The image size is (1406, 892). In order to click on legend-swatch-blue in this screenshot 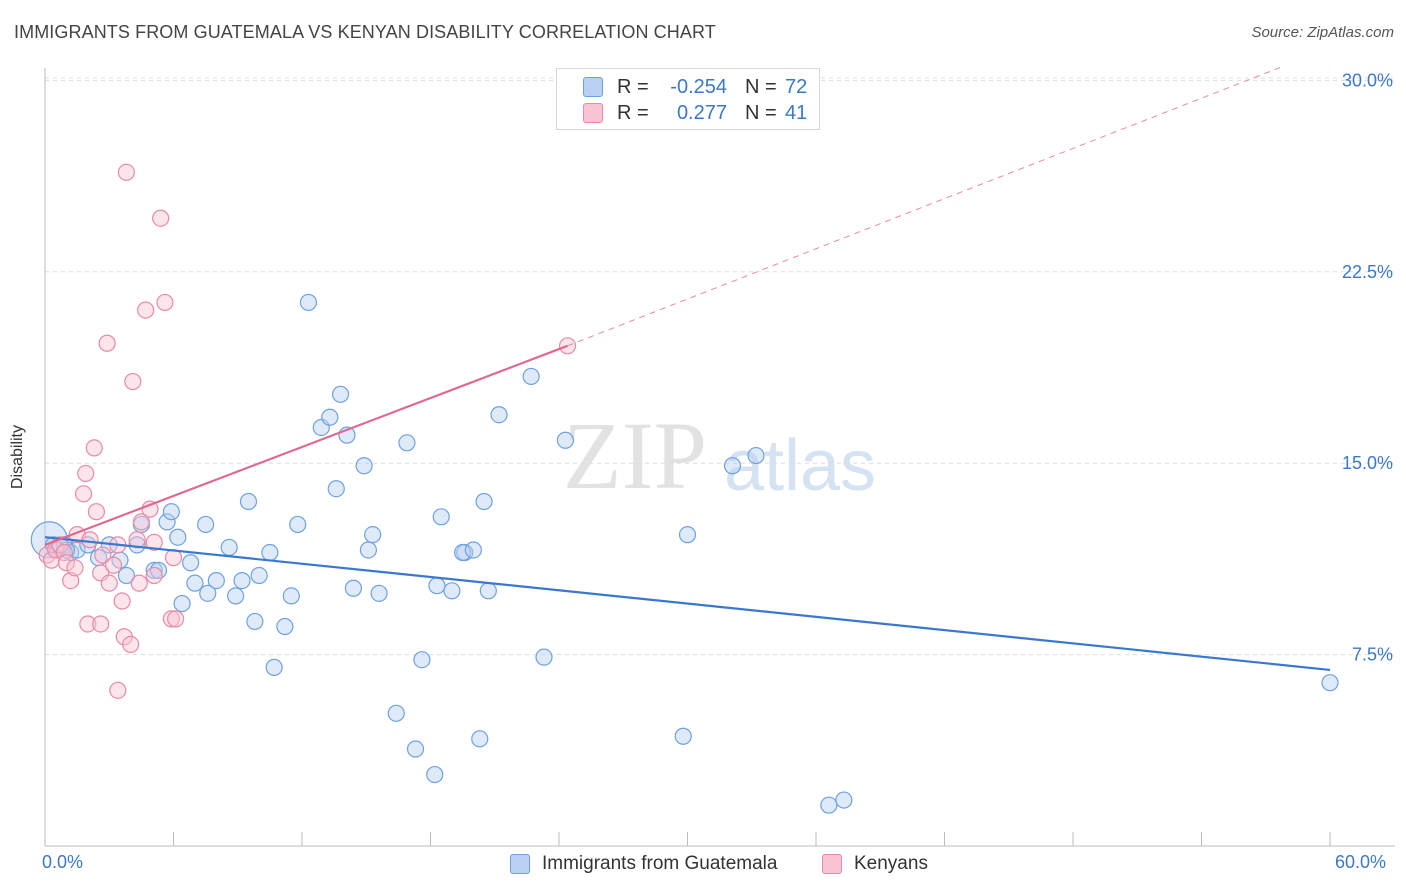, I will do `click(593, 87)`.